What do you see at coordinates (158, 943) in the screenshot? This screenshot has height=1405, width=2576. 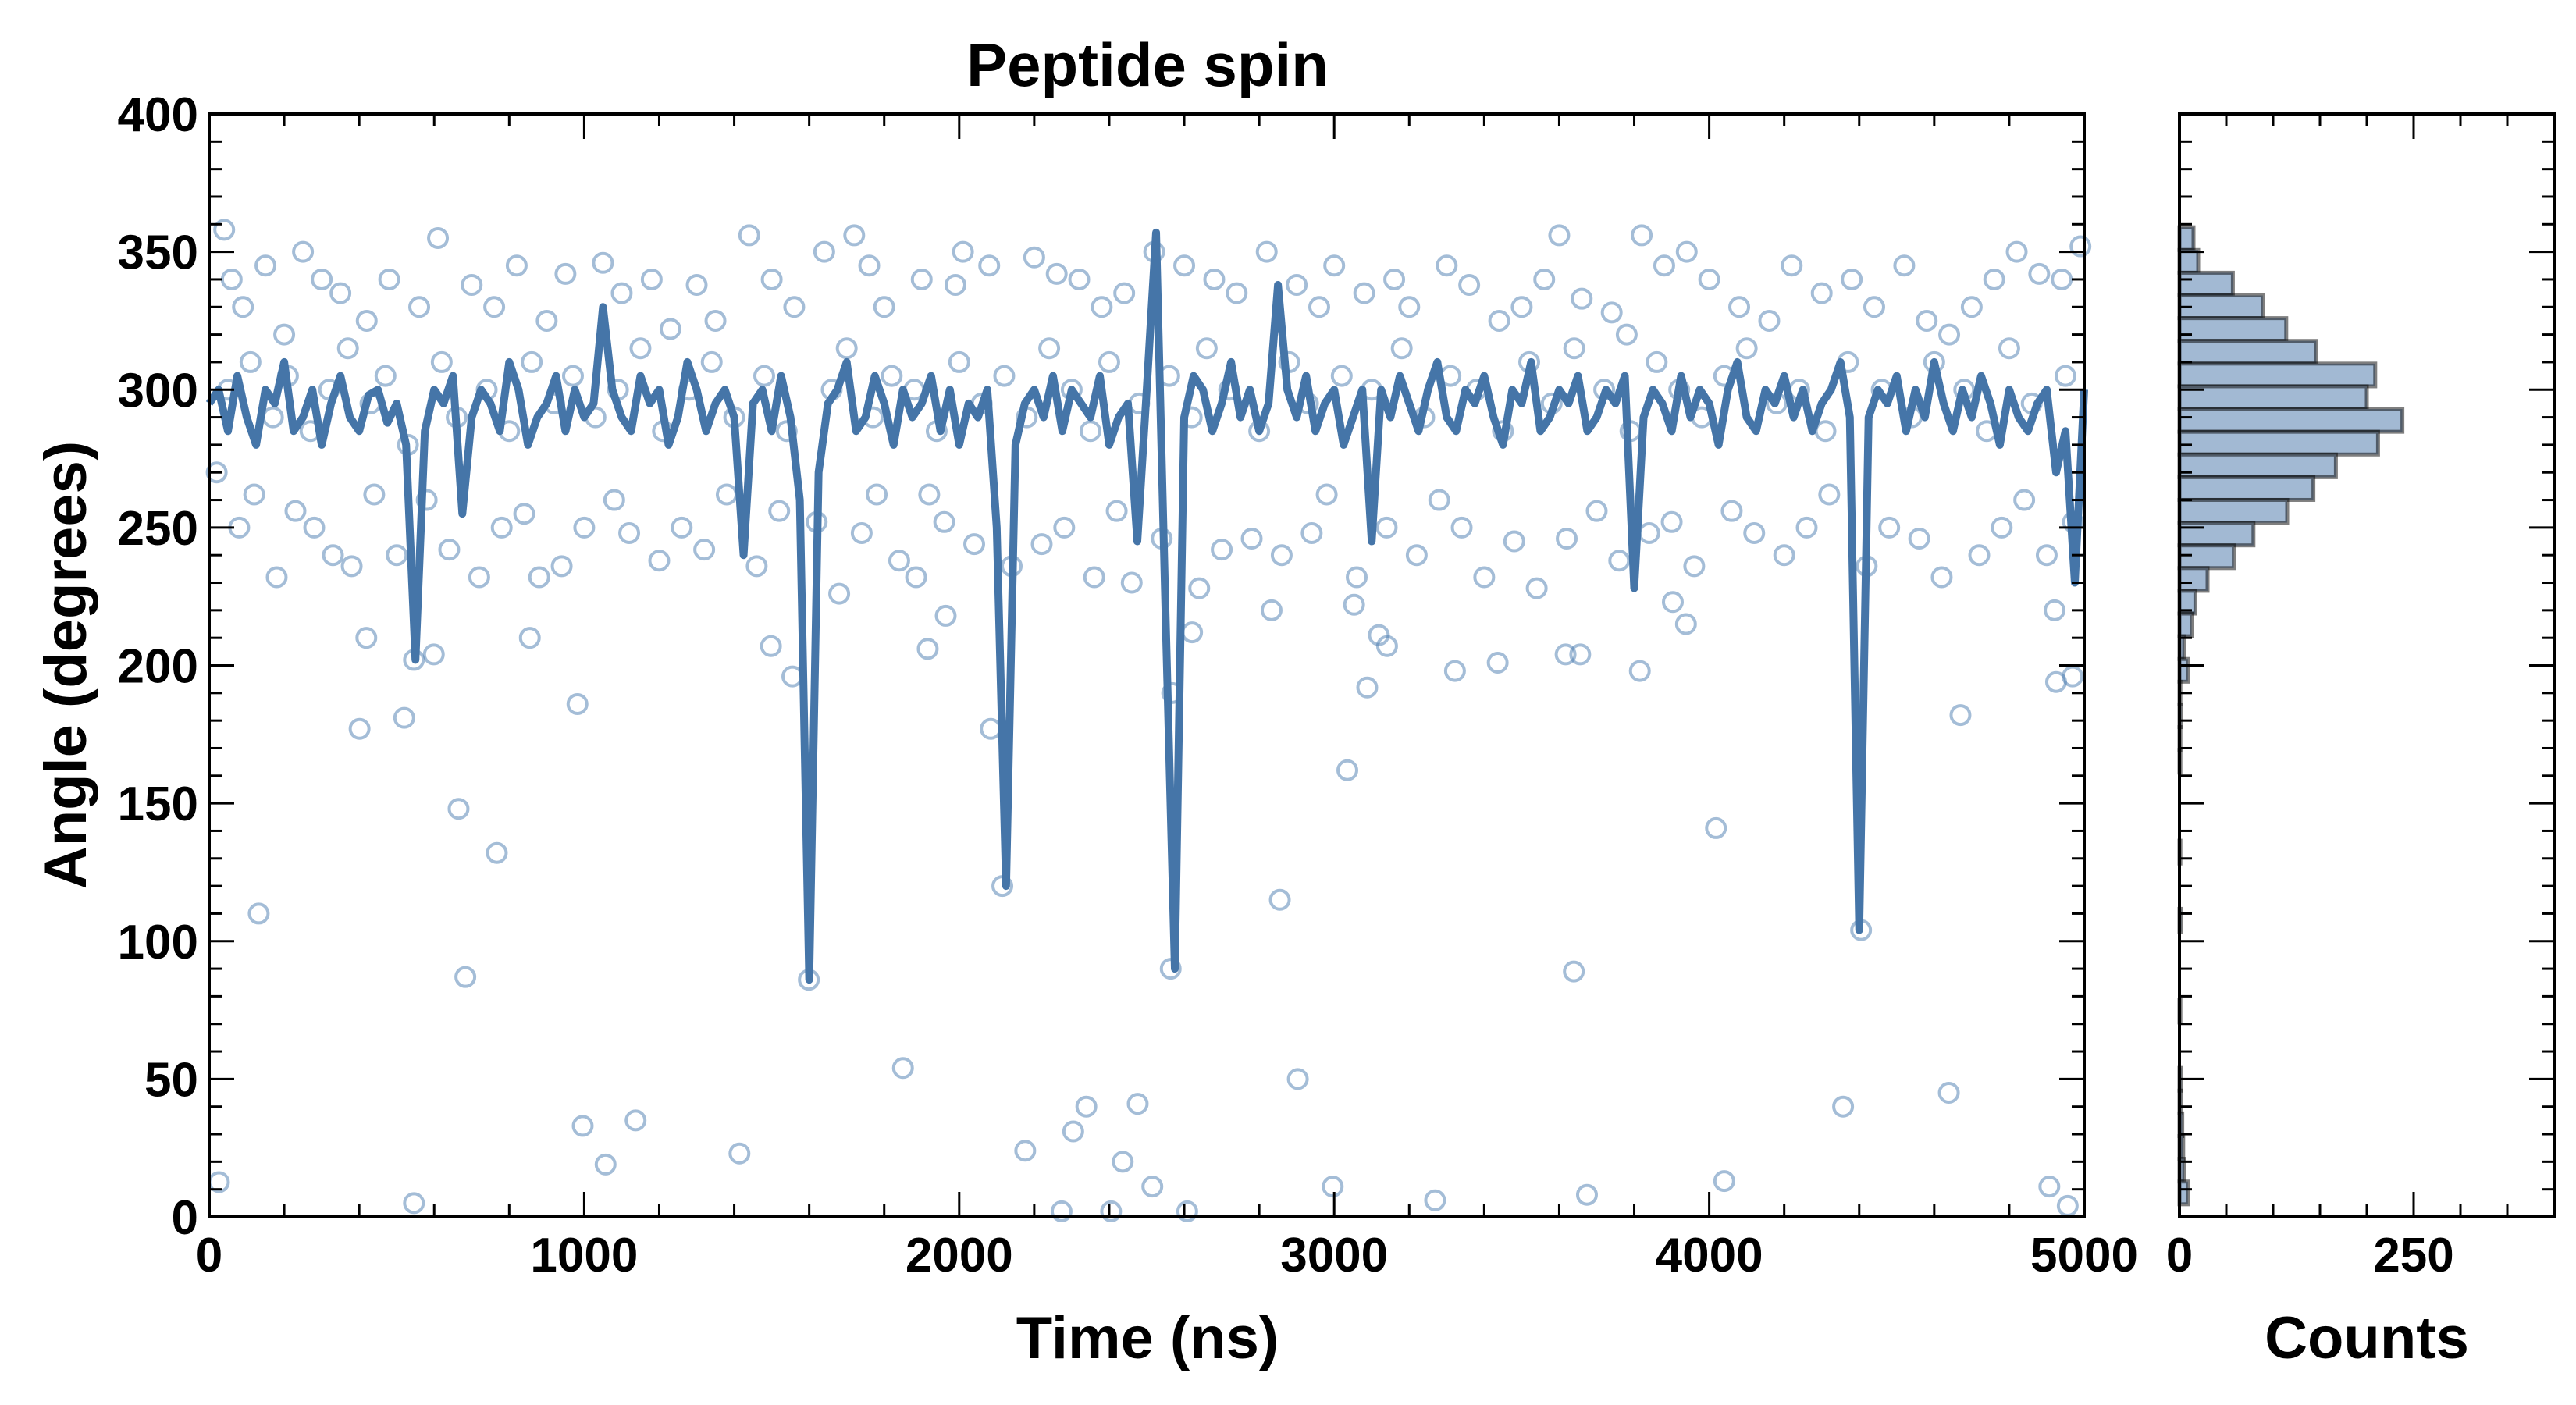 I see `y-tick-label: 100` at bounding box center [158, 943].